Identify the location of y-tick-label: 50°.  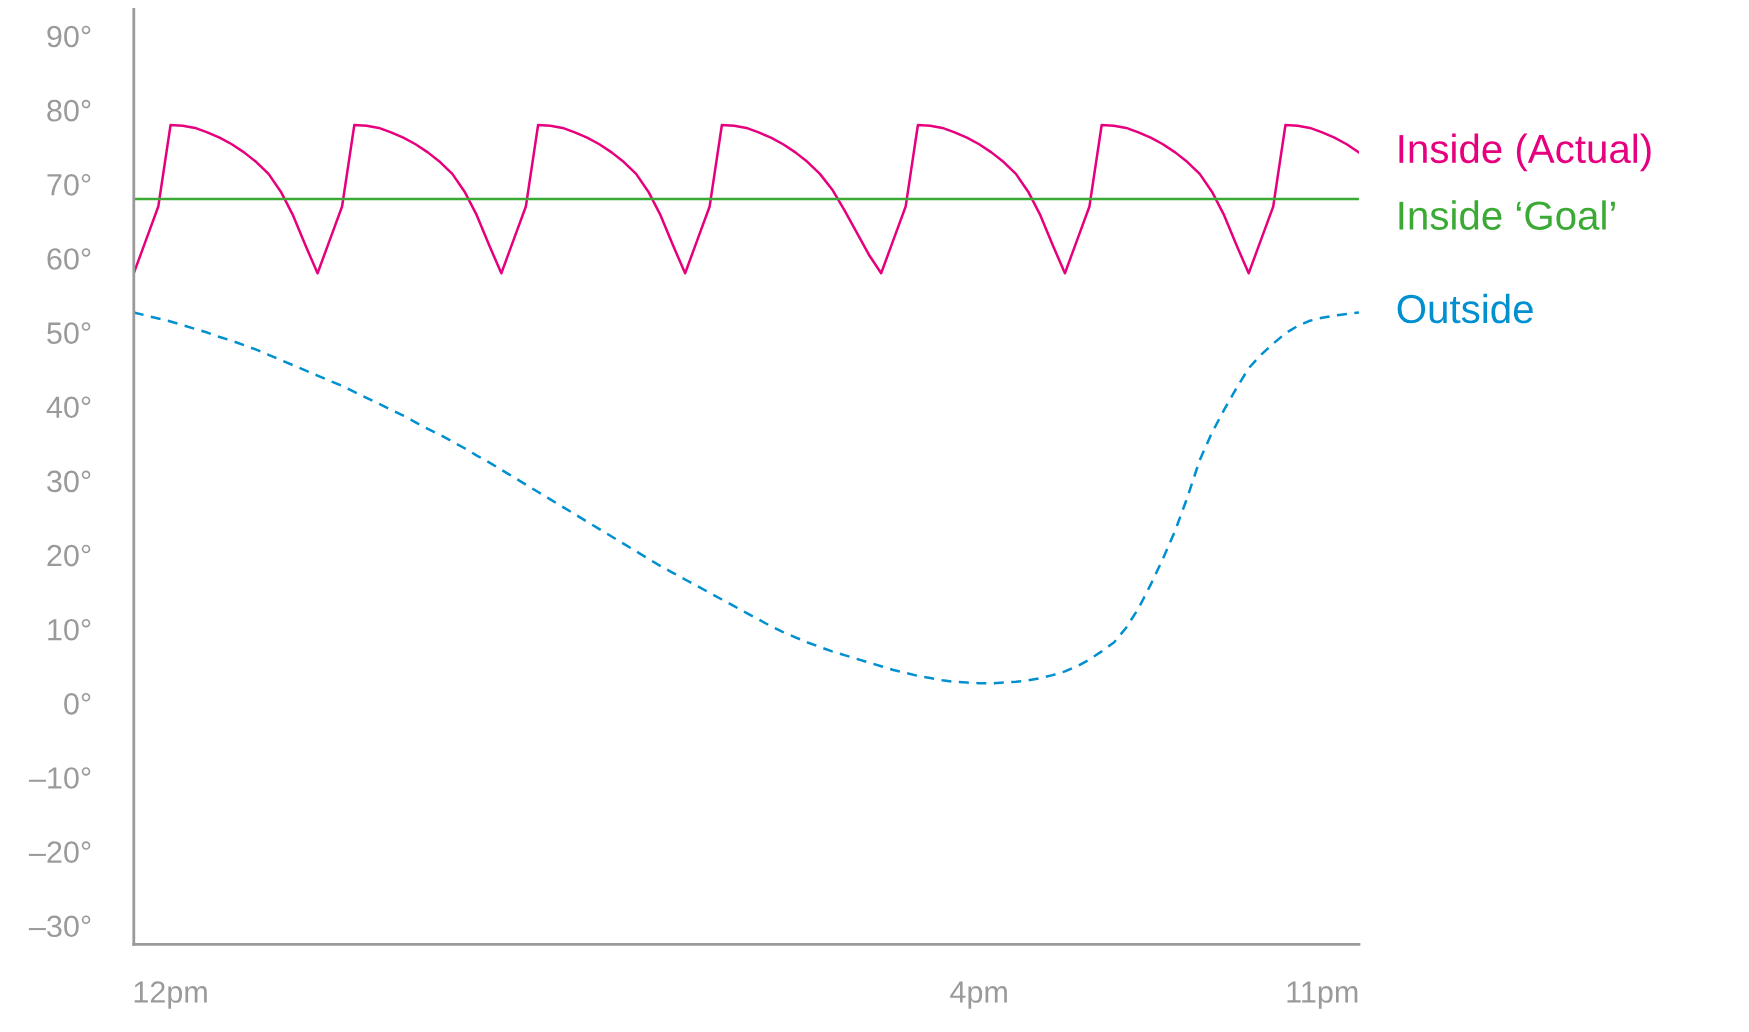
(69, 333).